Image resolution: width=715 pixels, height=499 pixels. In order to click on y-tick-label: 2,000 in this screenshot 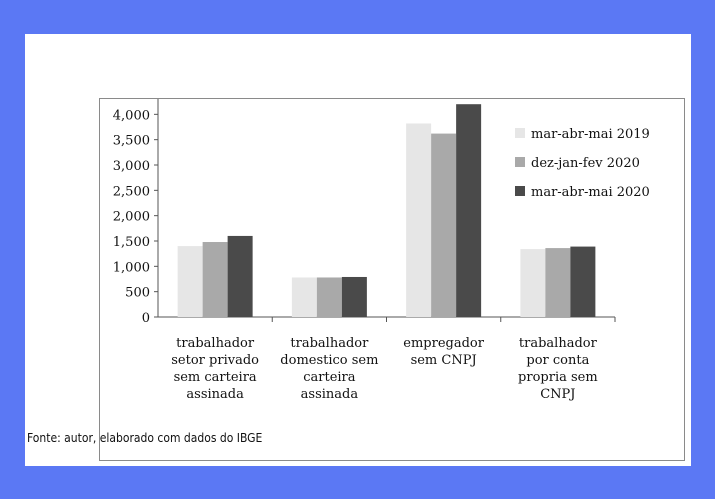, I will do `click(131, 217)`.